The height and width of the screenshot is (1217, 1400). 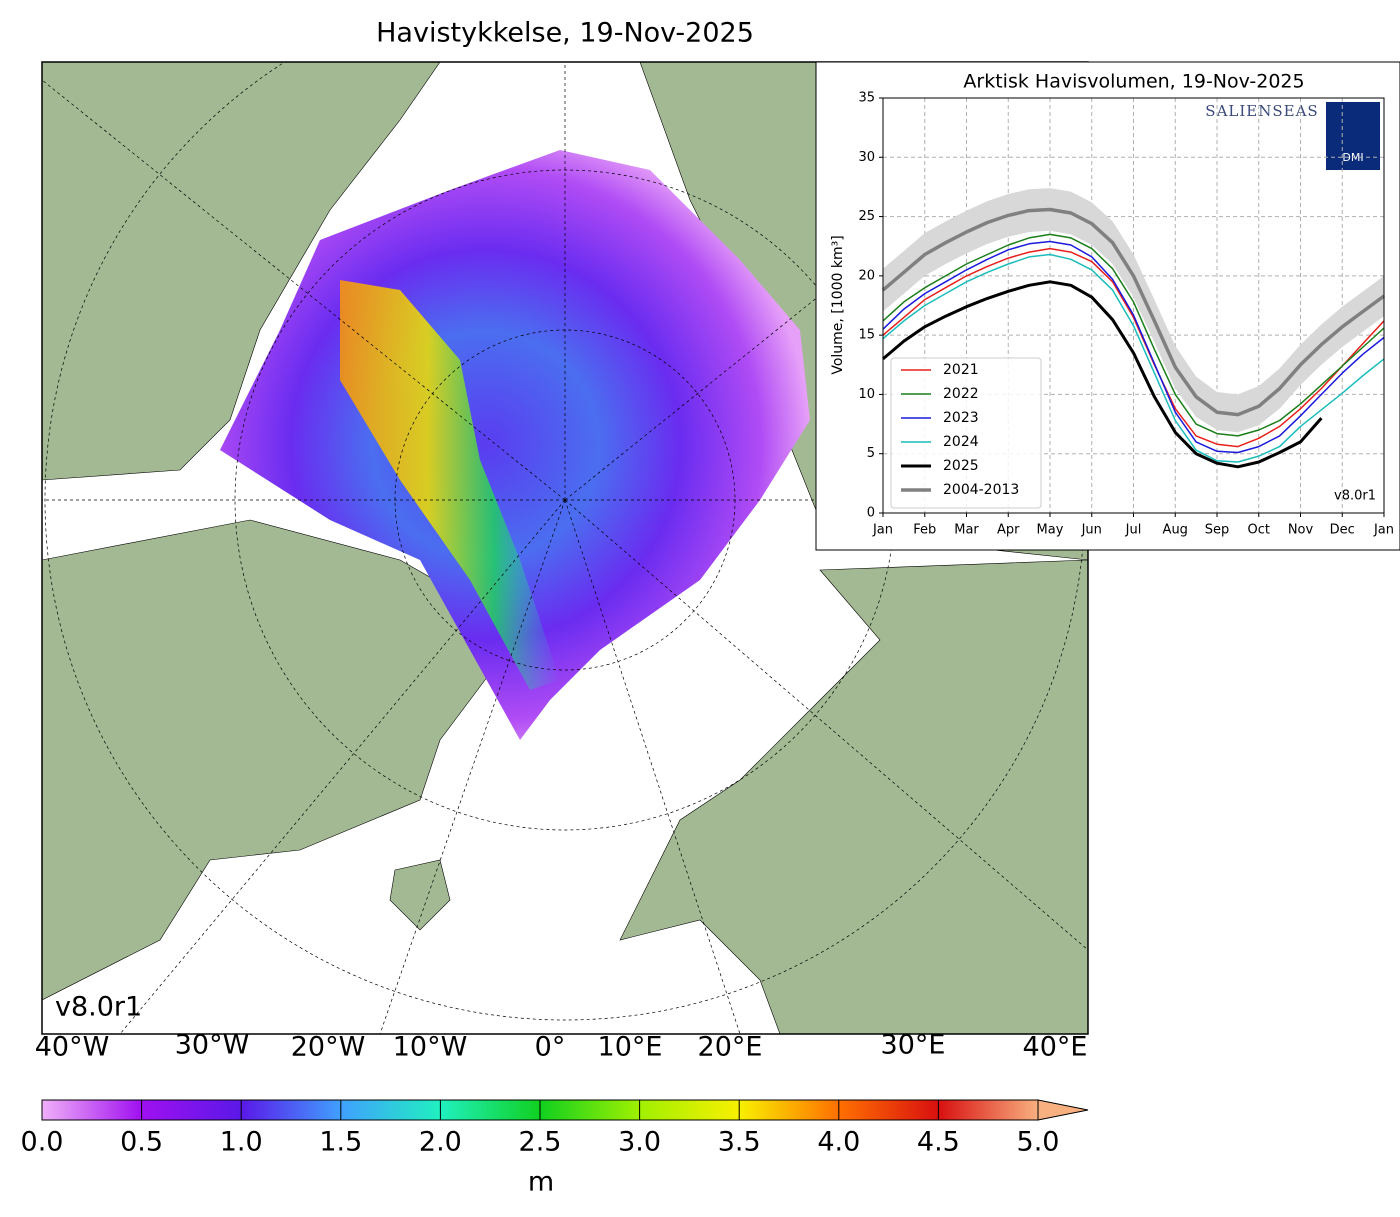 What do you see at coordinates (866, 98) in the screenshot?
I see `y-tick-label: 35` at bounding box center [866, 98].